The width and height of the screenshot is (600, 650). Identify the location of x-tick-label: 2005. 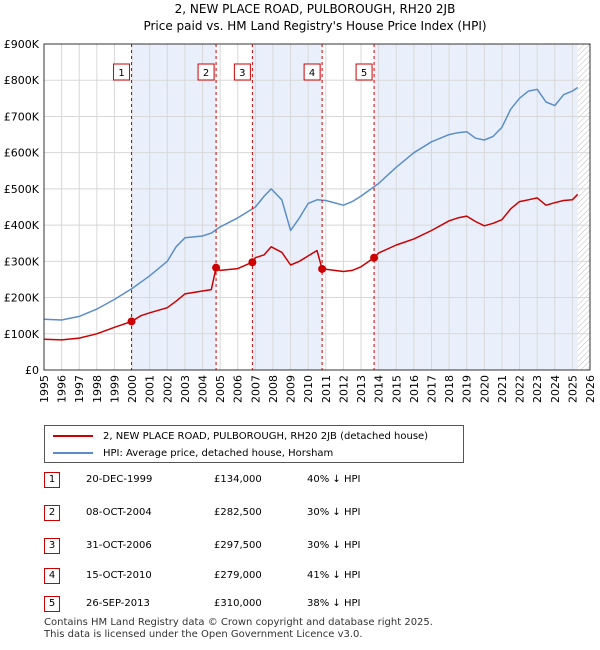
(220, 389).